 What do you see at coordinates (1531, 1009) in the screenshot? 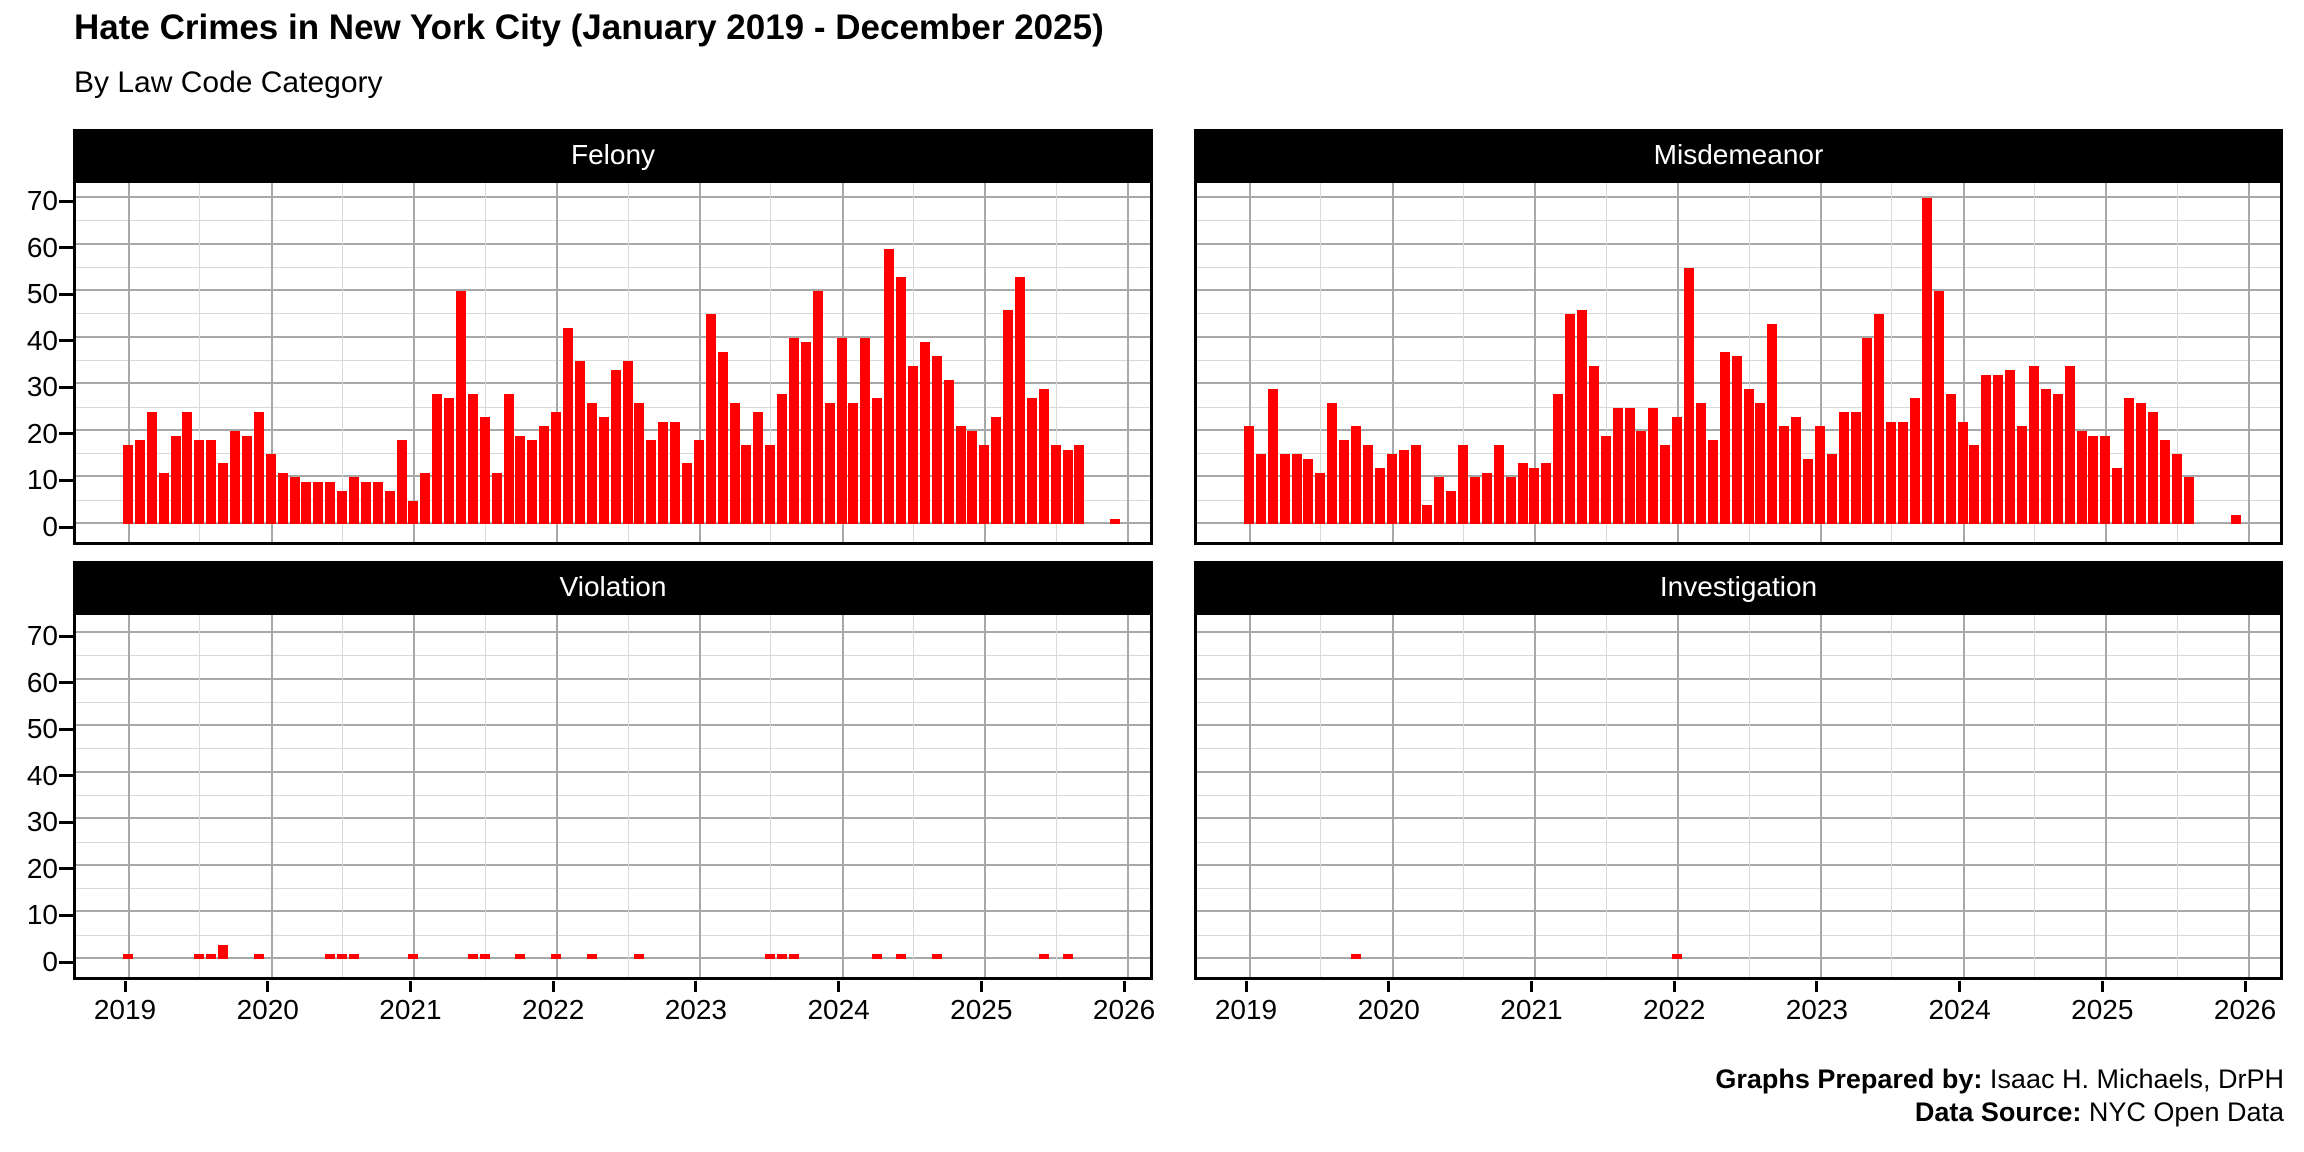
I see `x-axis-label-2021: 2021` at bounding box center [1531, 1009].